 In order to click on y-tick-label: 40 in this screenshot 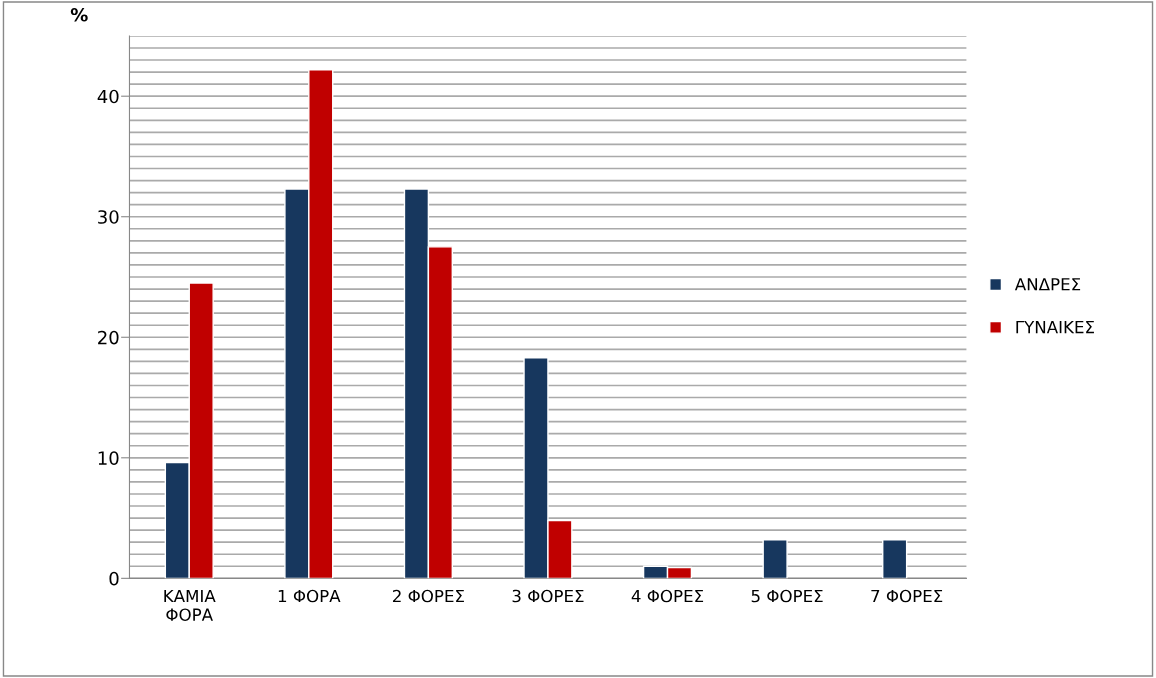, I will do `click(108, 96)`.